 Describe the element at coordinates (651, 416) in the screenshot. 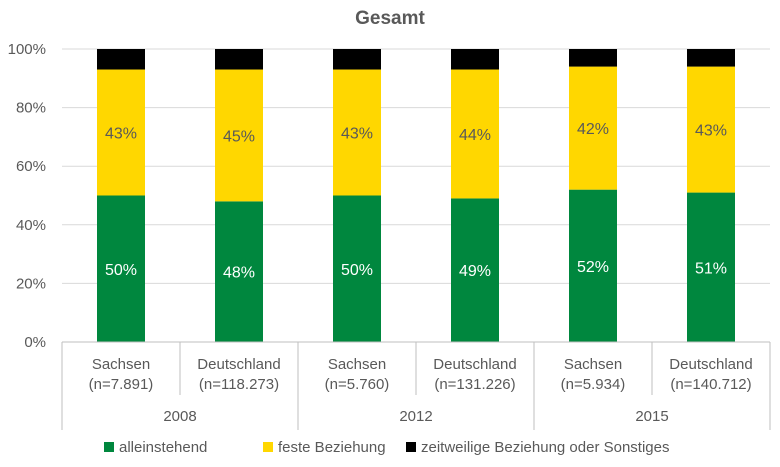

I see `group-label: 2015` at that location.